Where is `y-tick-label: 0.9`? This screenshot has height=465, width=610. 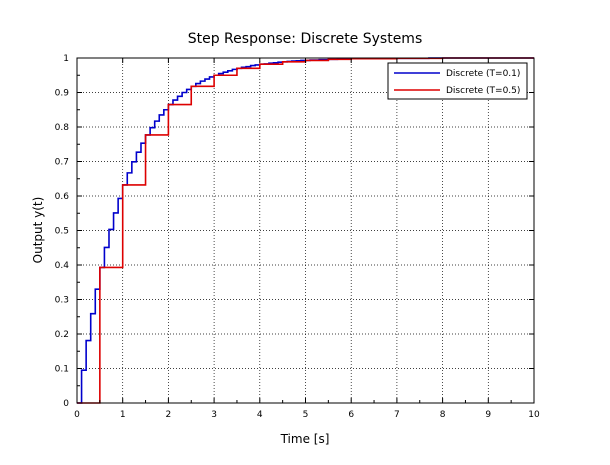 y-tick-label: 0.9 is located at coordinates (62, 94).